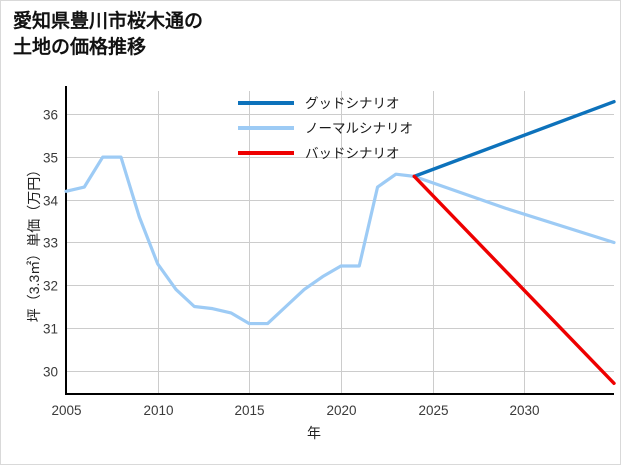  I want to click on x-axis-tick-label: 2010, so click(158, 410).